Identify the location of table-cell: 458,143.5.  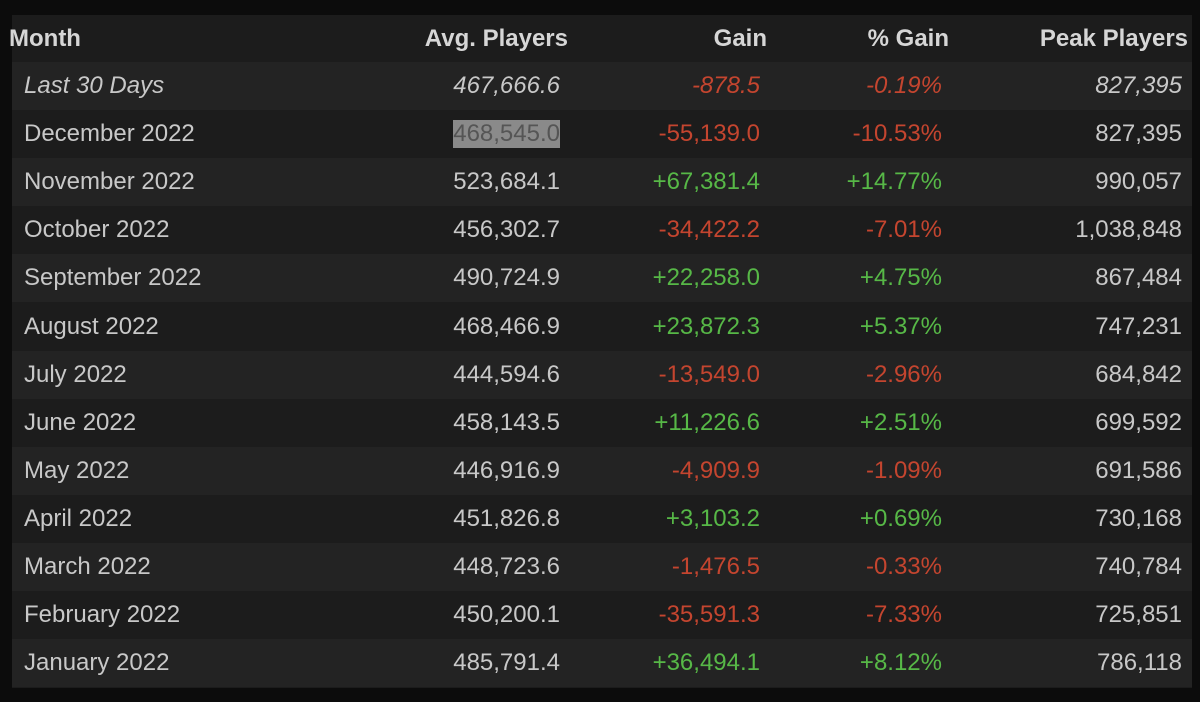
(436, 423).